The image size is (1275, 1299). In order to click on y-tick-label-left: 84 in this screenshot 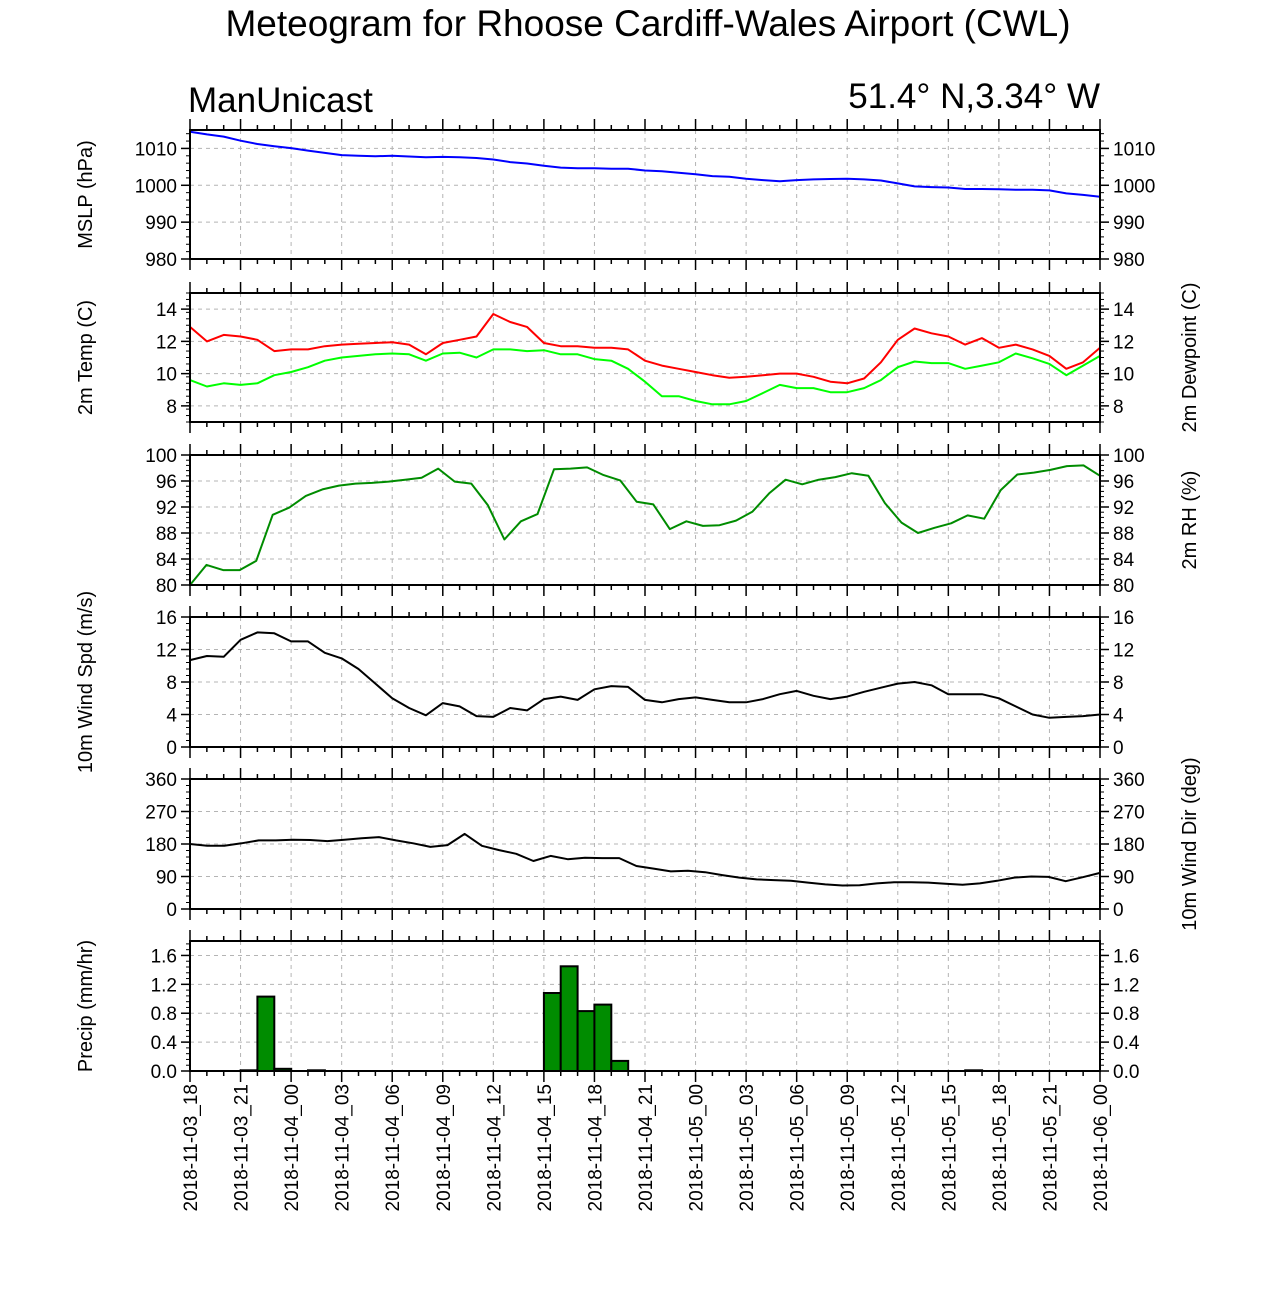, I will do `click(167, 560)`.